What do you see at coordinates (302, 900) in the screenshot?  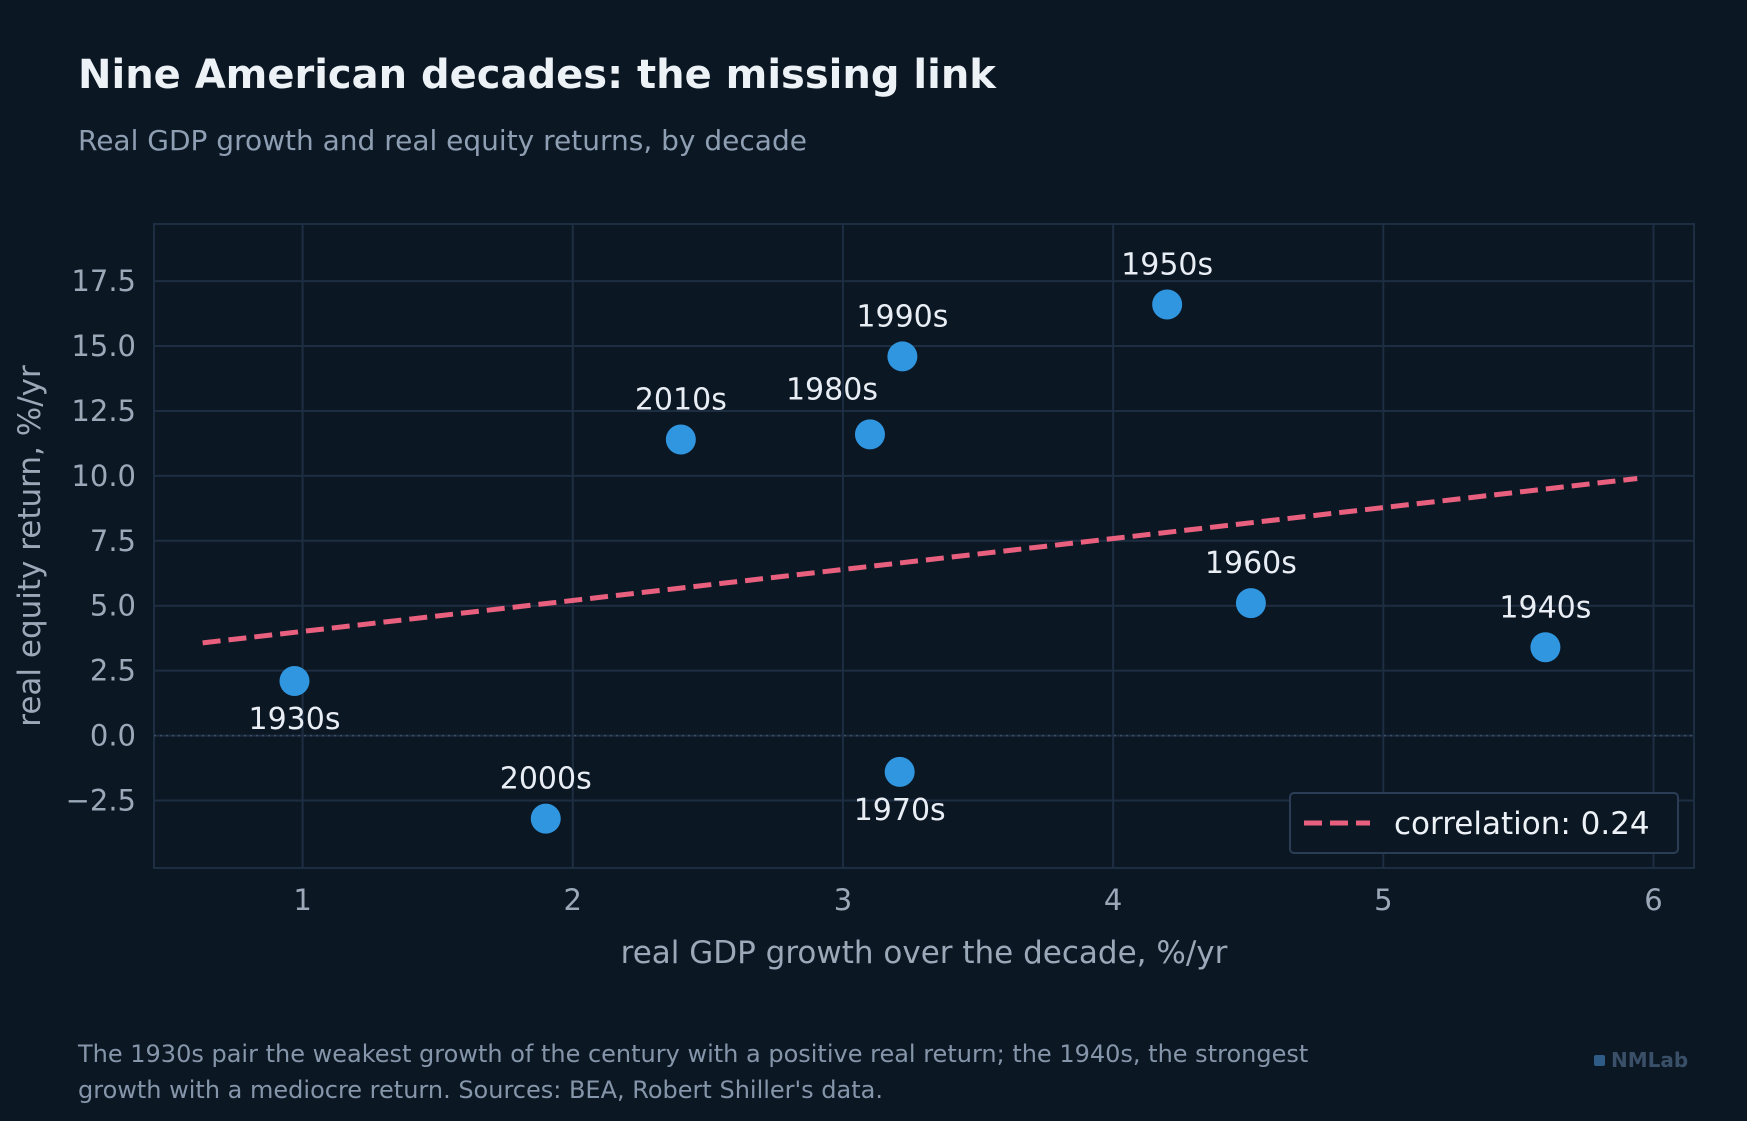 I see `x-tick-label: 1` at bounding box center [302, 900].